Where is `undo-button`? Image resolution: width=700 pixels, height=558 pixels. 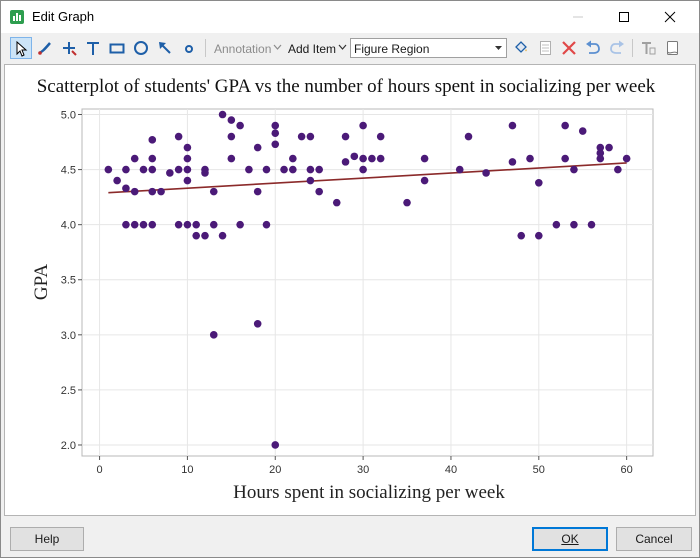 undo-button is located at coordinates (593, 48).